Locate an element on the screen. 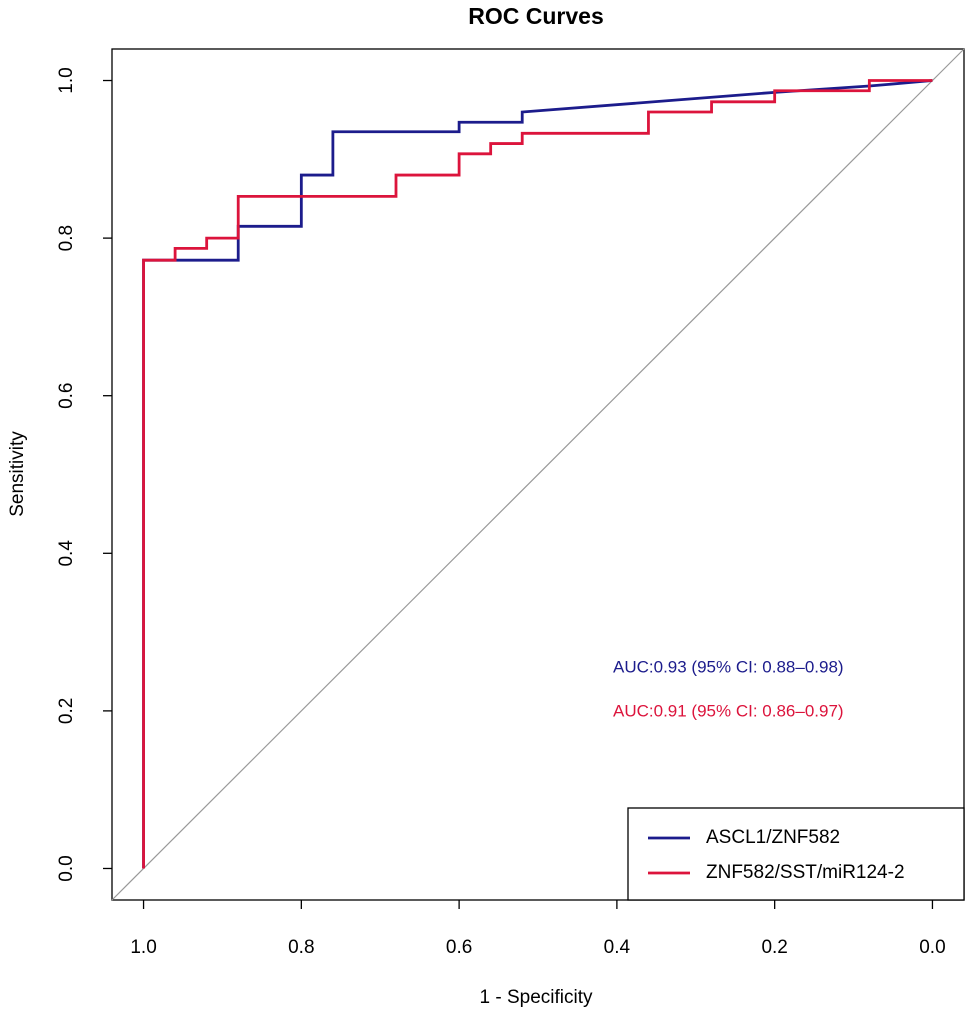 The height and width of the screenshot is (1023, 968). chart-title: ROC Curves is located at coordinates (535, 16).